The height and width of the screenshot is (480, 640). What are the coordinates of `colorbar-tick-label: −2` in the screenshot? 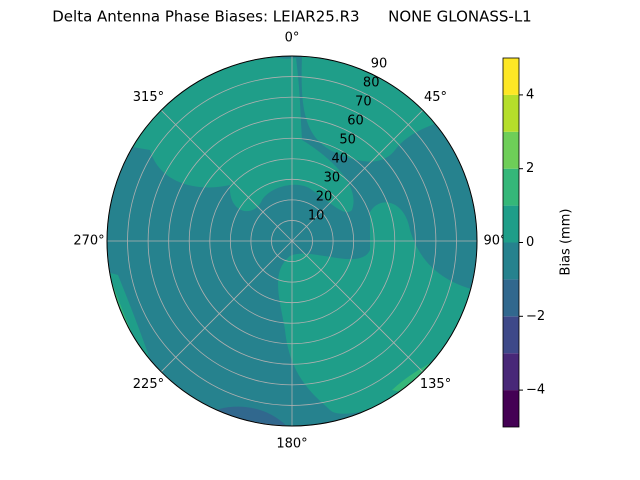 It's located at (535, 316).